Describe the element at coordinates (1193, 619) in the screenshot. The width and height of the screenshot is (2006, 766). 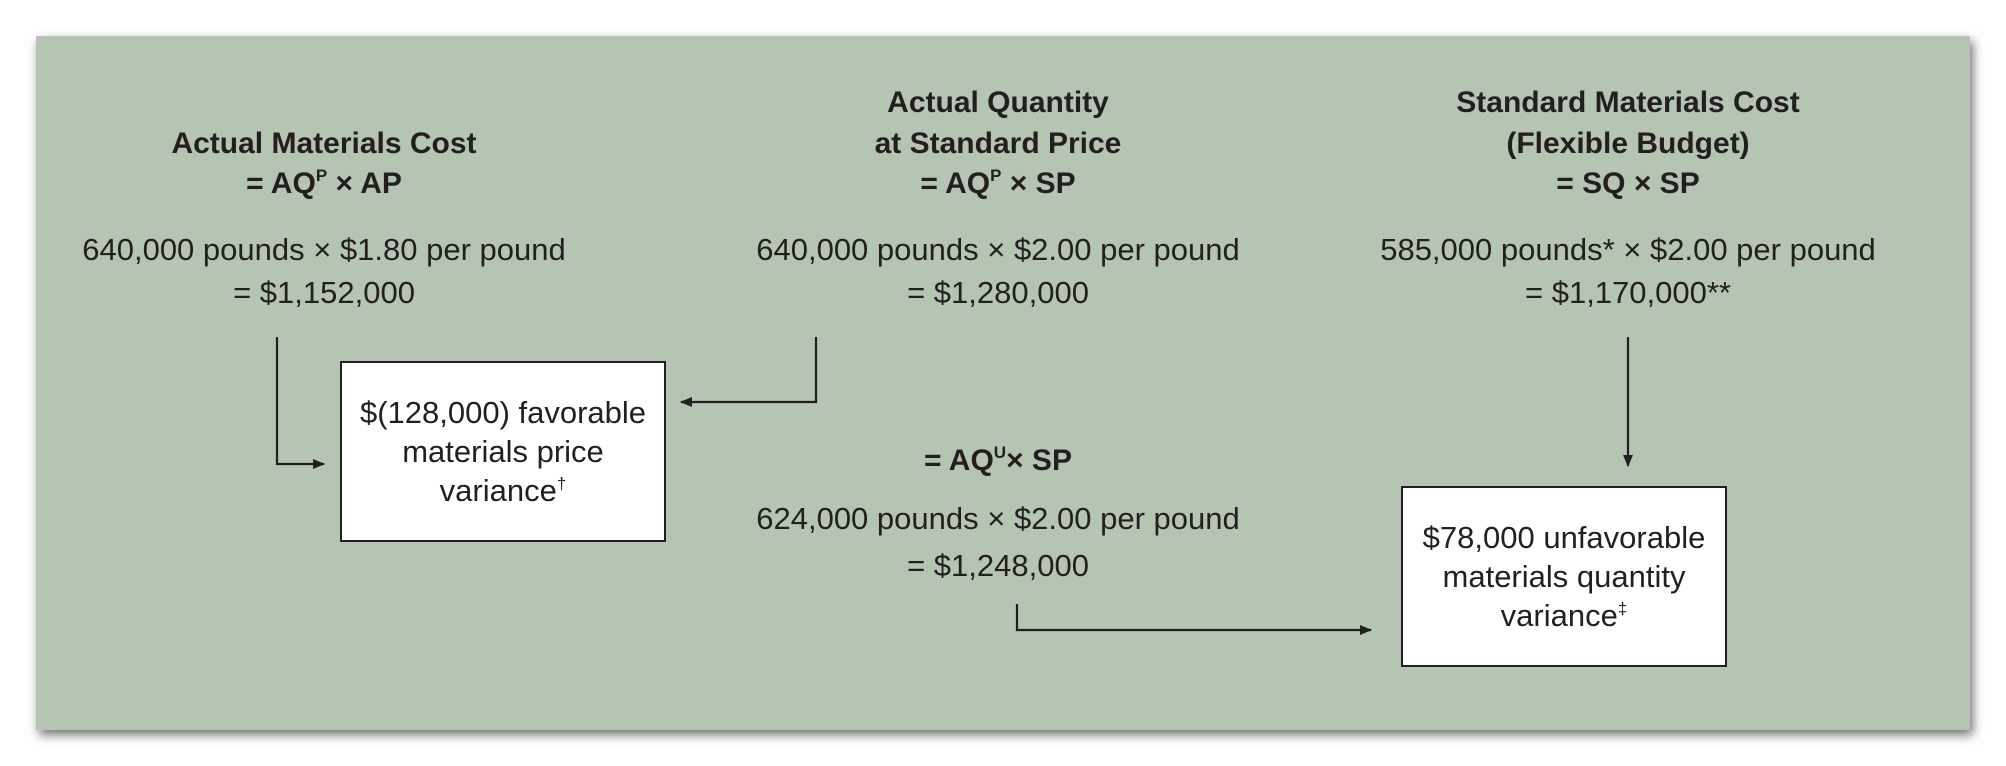
I see `arrow-actual-qty-used-to-quantity-variance` at that location.